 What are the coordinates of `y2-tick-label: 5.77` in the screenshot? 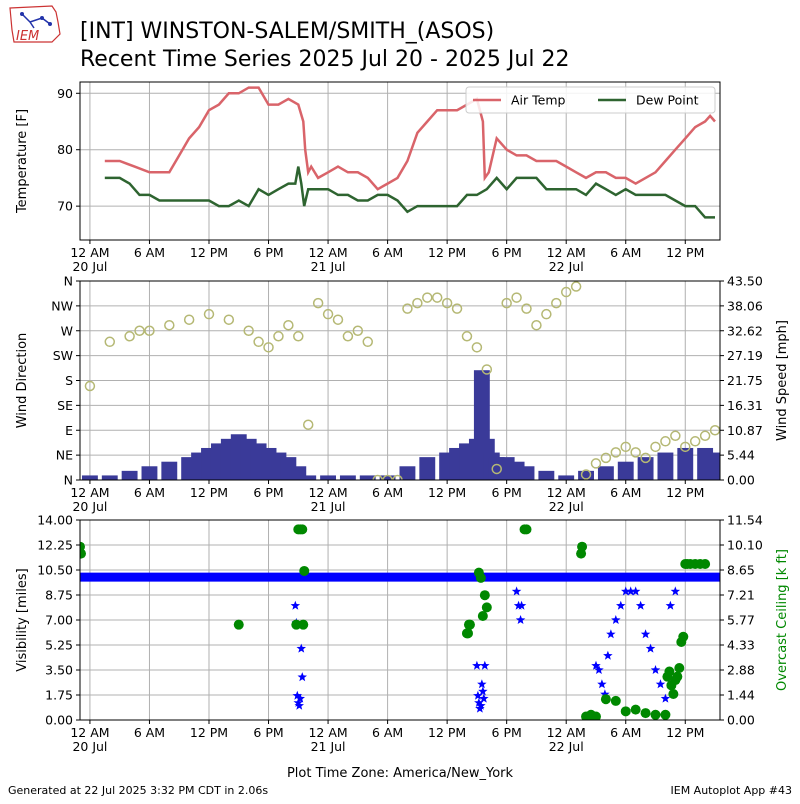 It's located at (741, 620).